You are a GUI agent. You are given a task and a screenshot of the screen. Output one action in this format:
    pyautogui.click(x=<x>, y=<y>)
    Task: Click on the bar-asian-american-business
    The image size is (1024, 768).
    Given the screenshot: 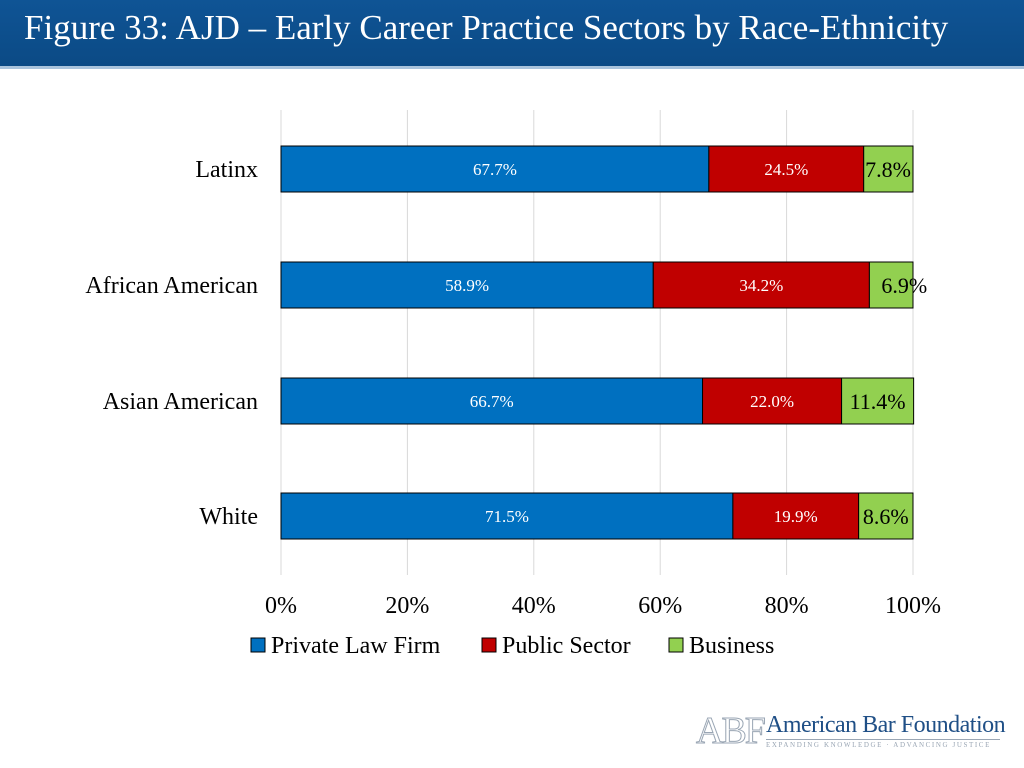 What is the action you would take?
    pyautogui.click(x=878, y=401)
    